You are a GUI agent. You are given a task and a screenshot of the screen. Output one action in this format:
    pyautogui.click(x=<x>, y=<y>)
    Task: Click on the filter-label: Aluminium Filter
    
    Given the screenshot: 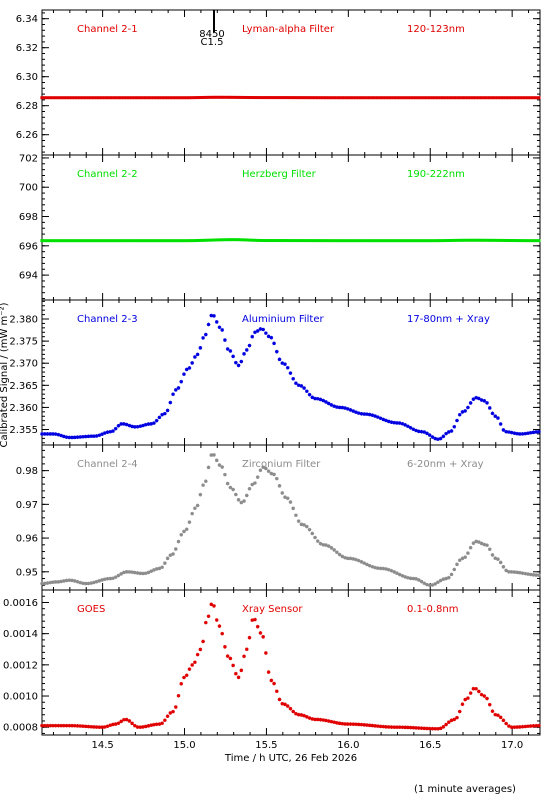 What is the action you would take?
    pyautogui.click(x=283, y=319)
    